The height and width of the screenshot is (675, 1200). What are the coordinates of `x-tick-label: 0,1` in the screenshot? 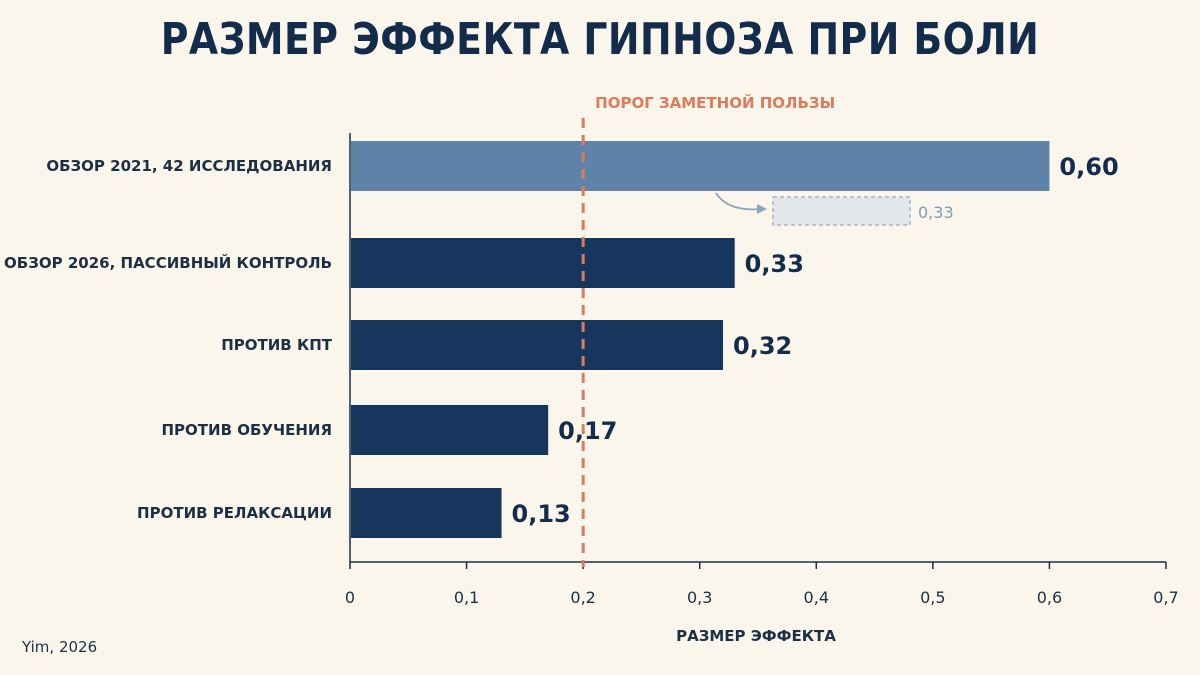 It's located at (466, 597).